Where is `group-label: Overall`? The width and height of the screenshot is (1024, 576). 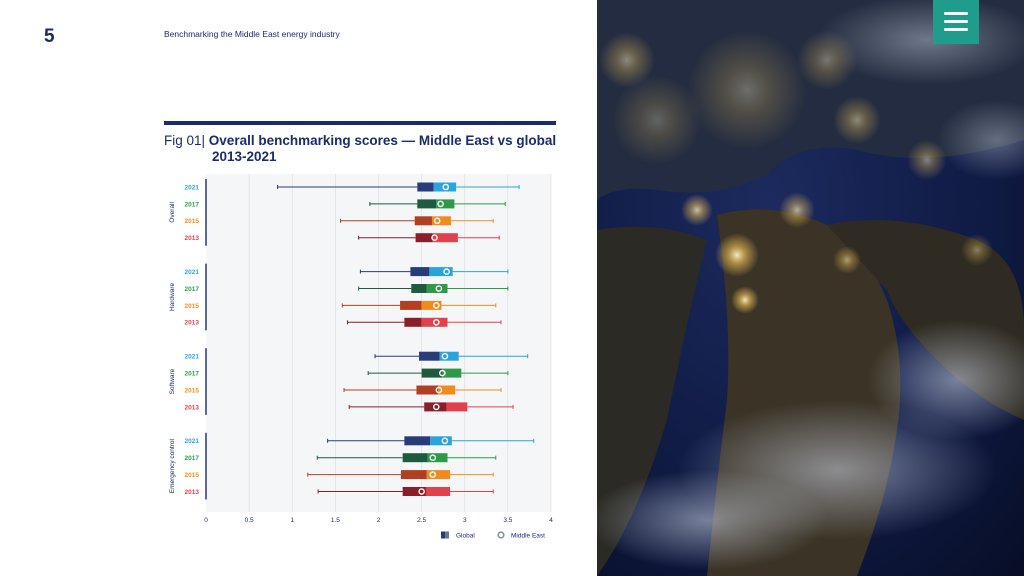 group-label: Overall is located at coordinates (172, 212).